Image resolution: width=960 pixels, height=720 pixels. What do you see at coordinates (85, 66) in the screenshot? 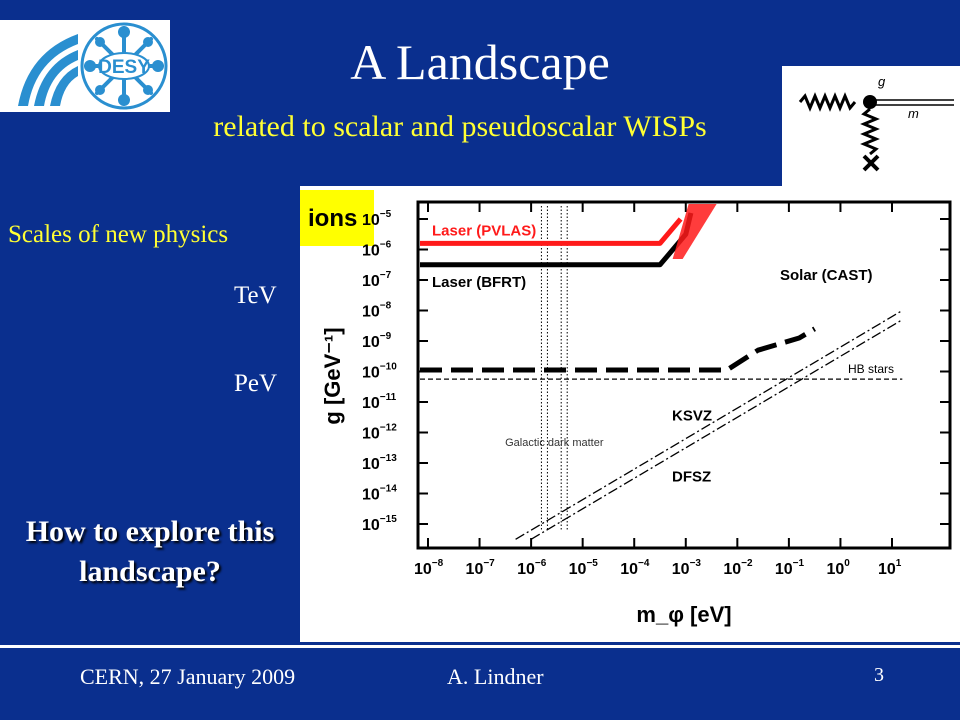
I see `desy-logo: DESY` at bounding box center [85, 66].